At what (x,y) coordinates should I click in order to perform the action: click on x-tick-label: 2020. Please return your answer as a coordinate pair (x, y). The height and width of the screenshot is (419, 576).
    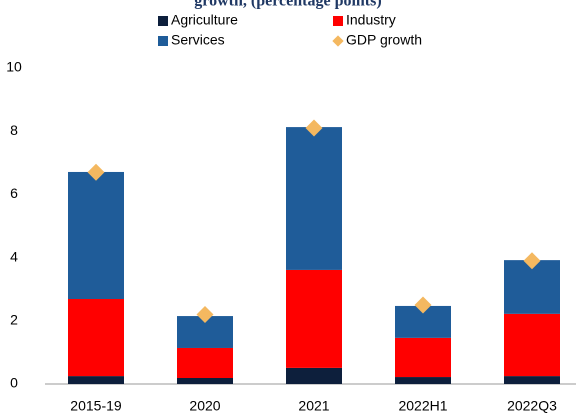
    Looking at the image, I should click on (204, 406).